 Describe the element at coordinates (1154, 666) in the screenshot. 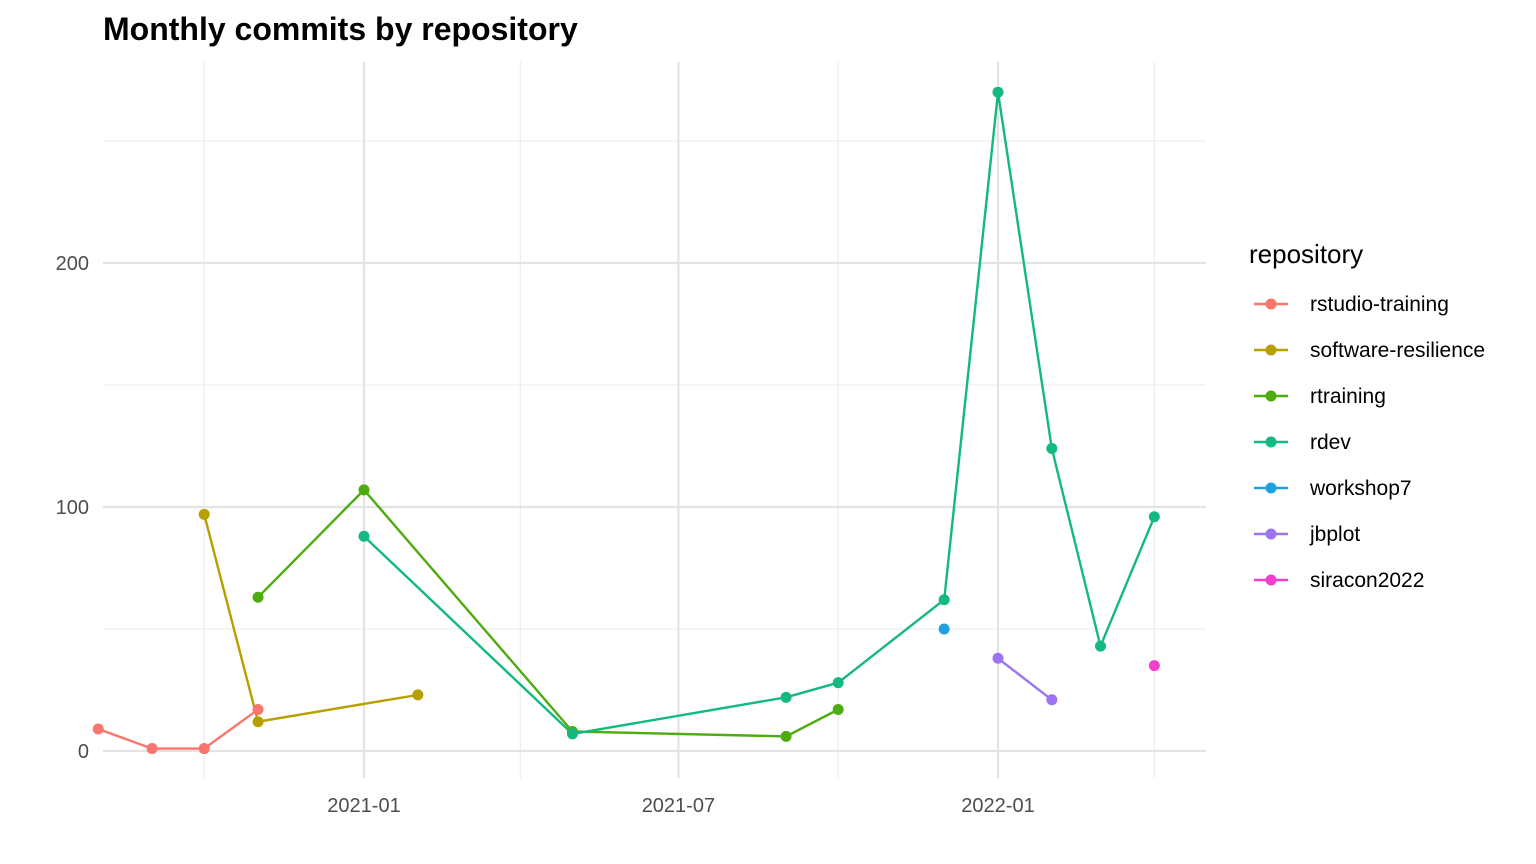

I see `data-point-siracon2022` at that location.